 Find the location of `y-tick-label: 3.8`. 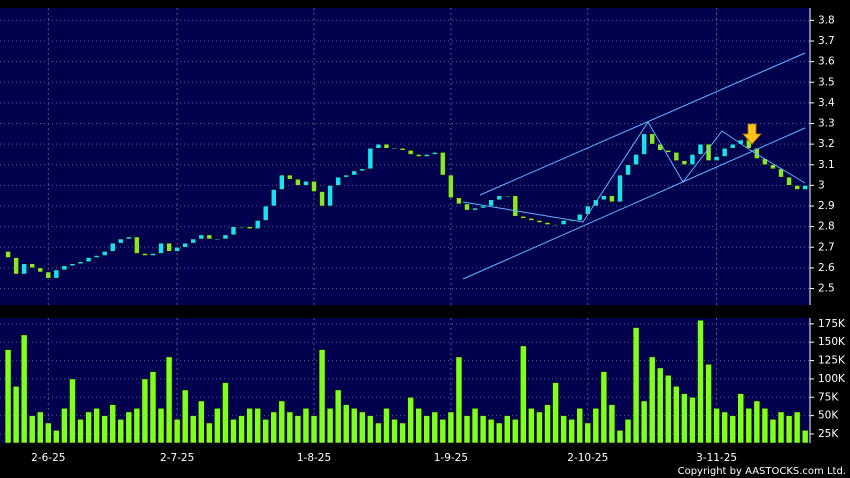

y-tick-label: 3.8 is located at coordinates (826, 20).